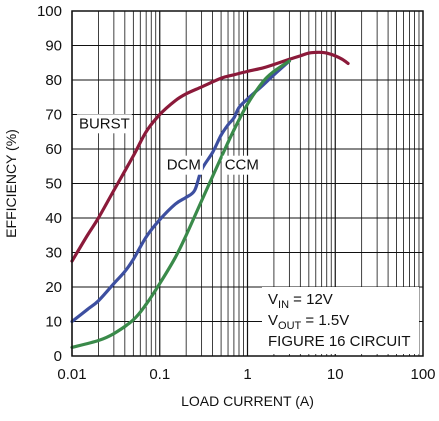 The height and width of the screenshot is (421, 439). I want to click on condition-line: VOUT = 1.5V, so click(308, 322).